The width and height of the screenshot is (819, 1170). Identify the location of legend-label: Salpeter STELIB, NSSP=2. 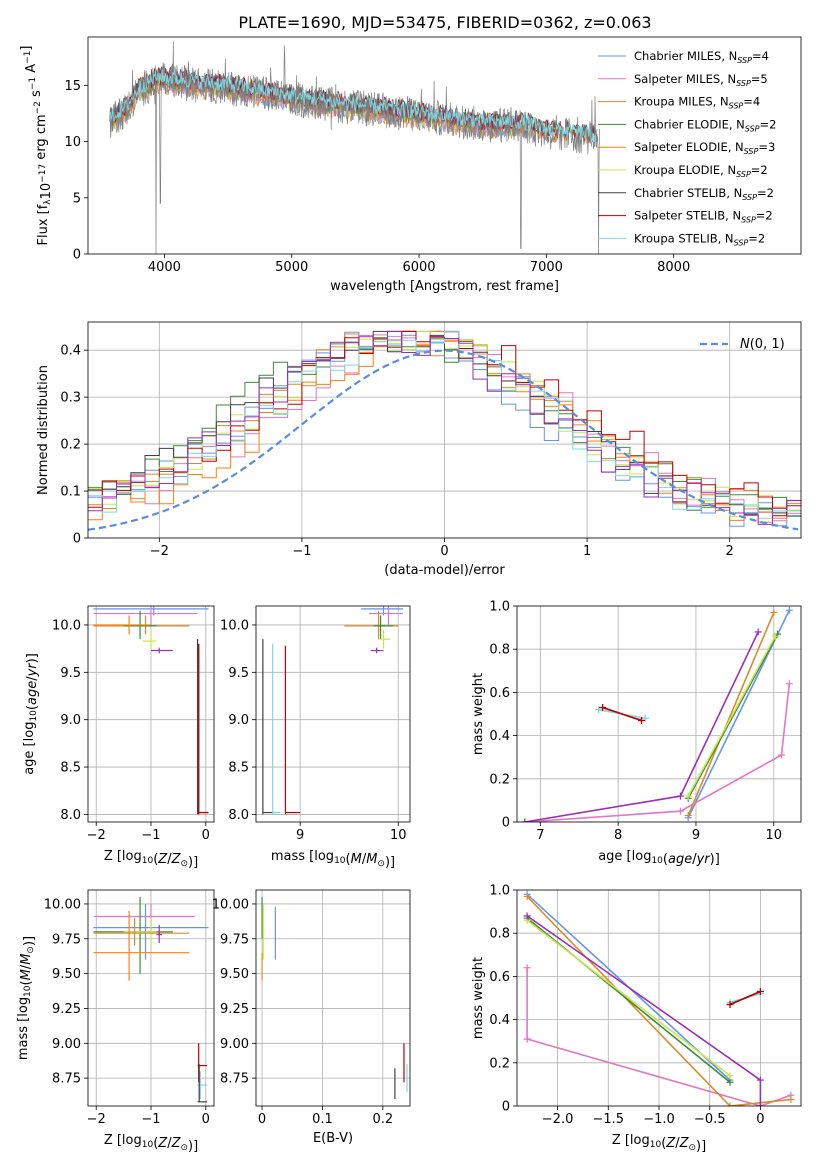
(703, 217).